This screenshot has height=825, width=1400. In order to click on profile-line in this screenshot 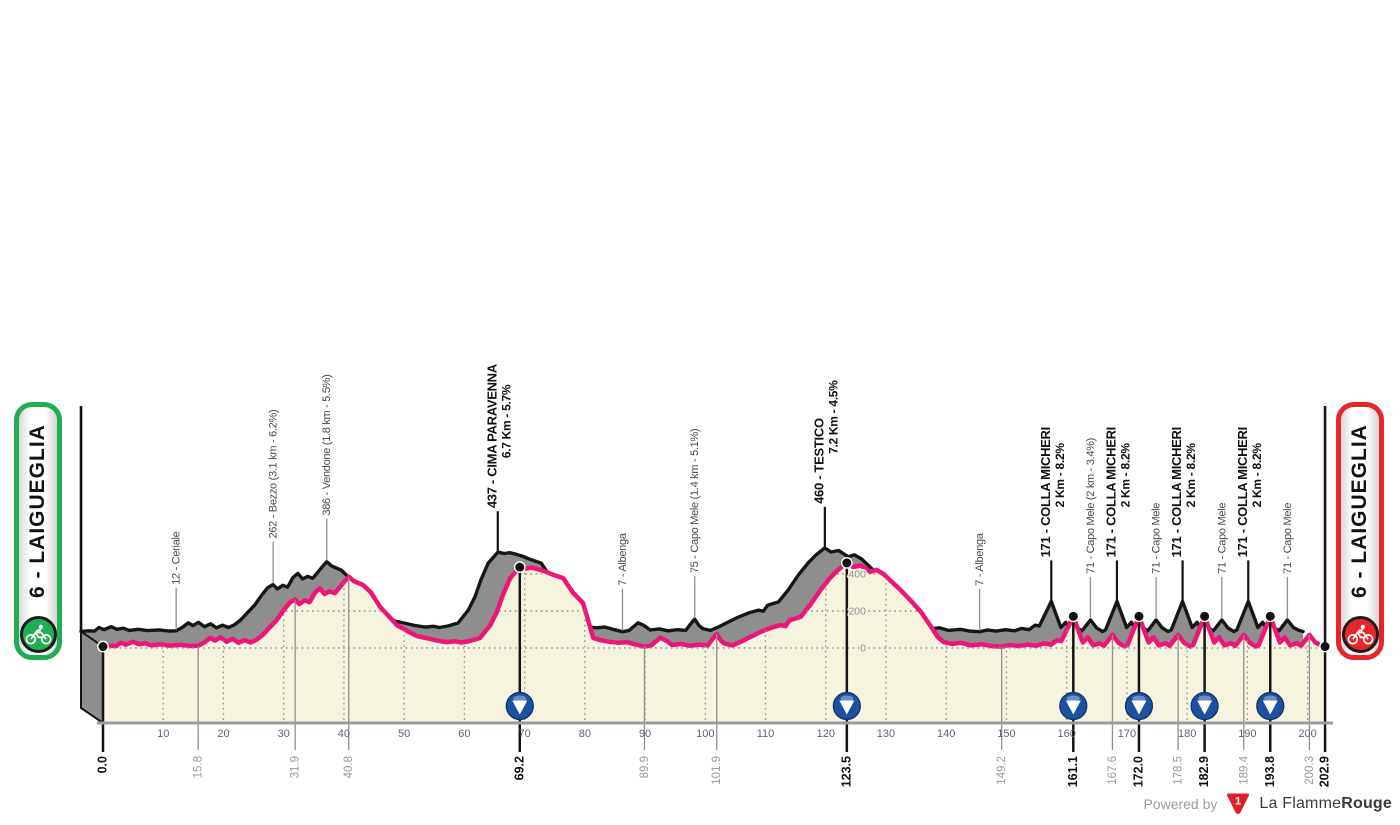, I will do `click(714, 604)`.